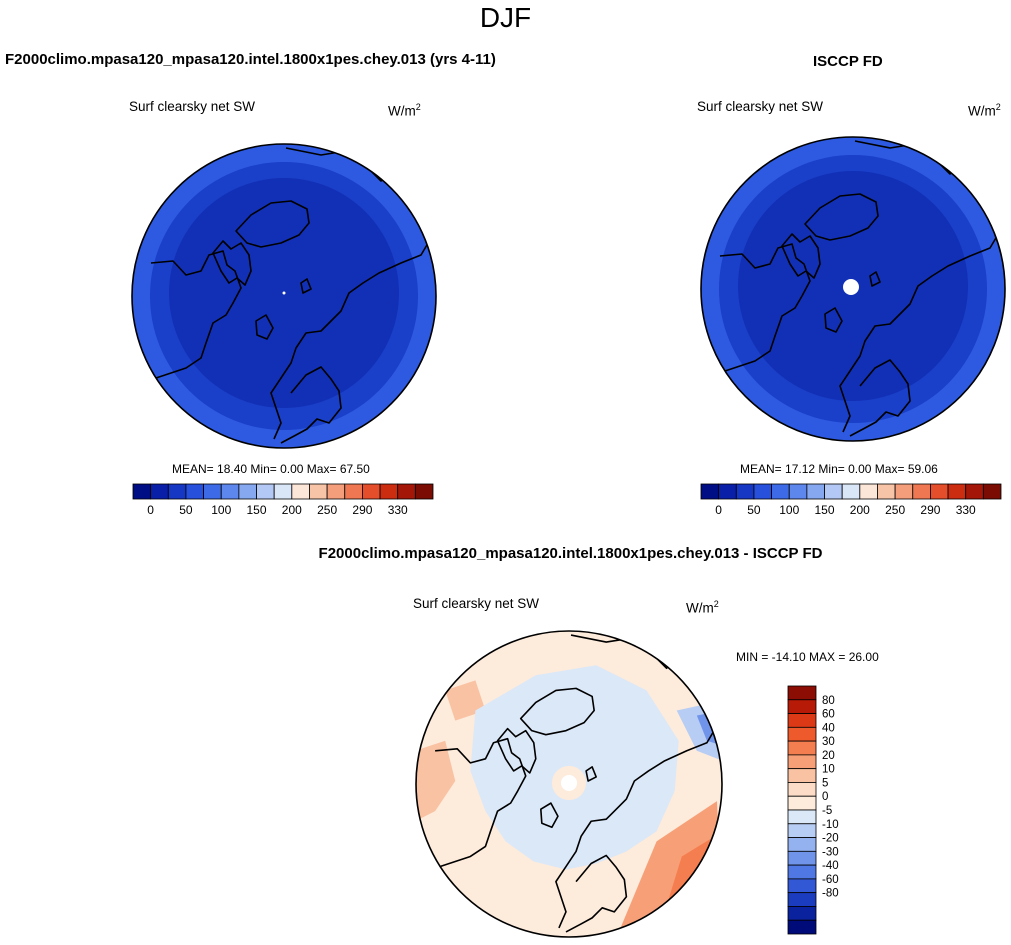 The width and height of the screenshot is (1011, 945). I want to click on pole-point, so click(284, 293).